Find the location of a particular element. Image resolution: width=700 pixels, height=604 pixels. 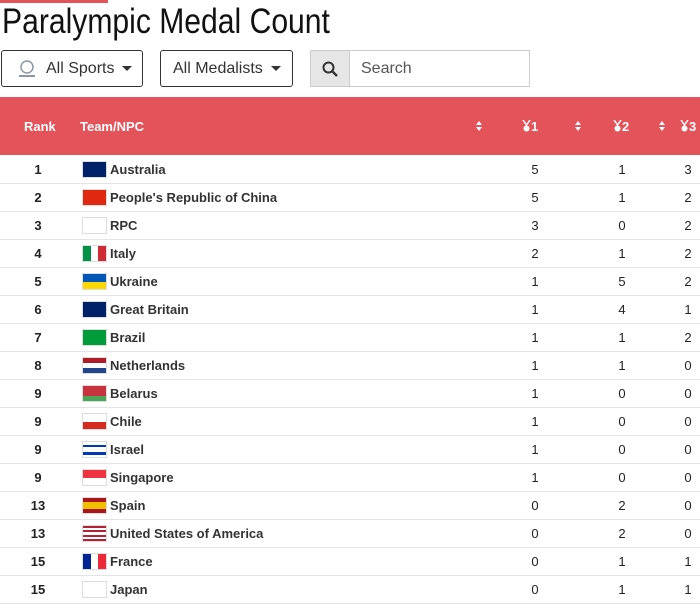

gold-count: 2 is located at coordinates (535, 253).